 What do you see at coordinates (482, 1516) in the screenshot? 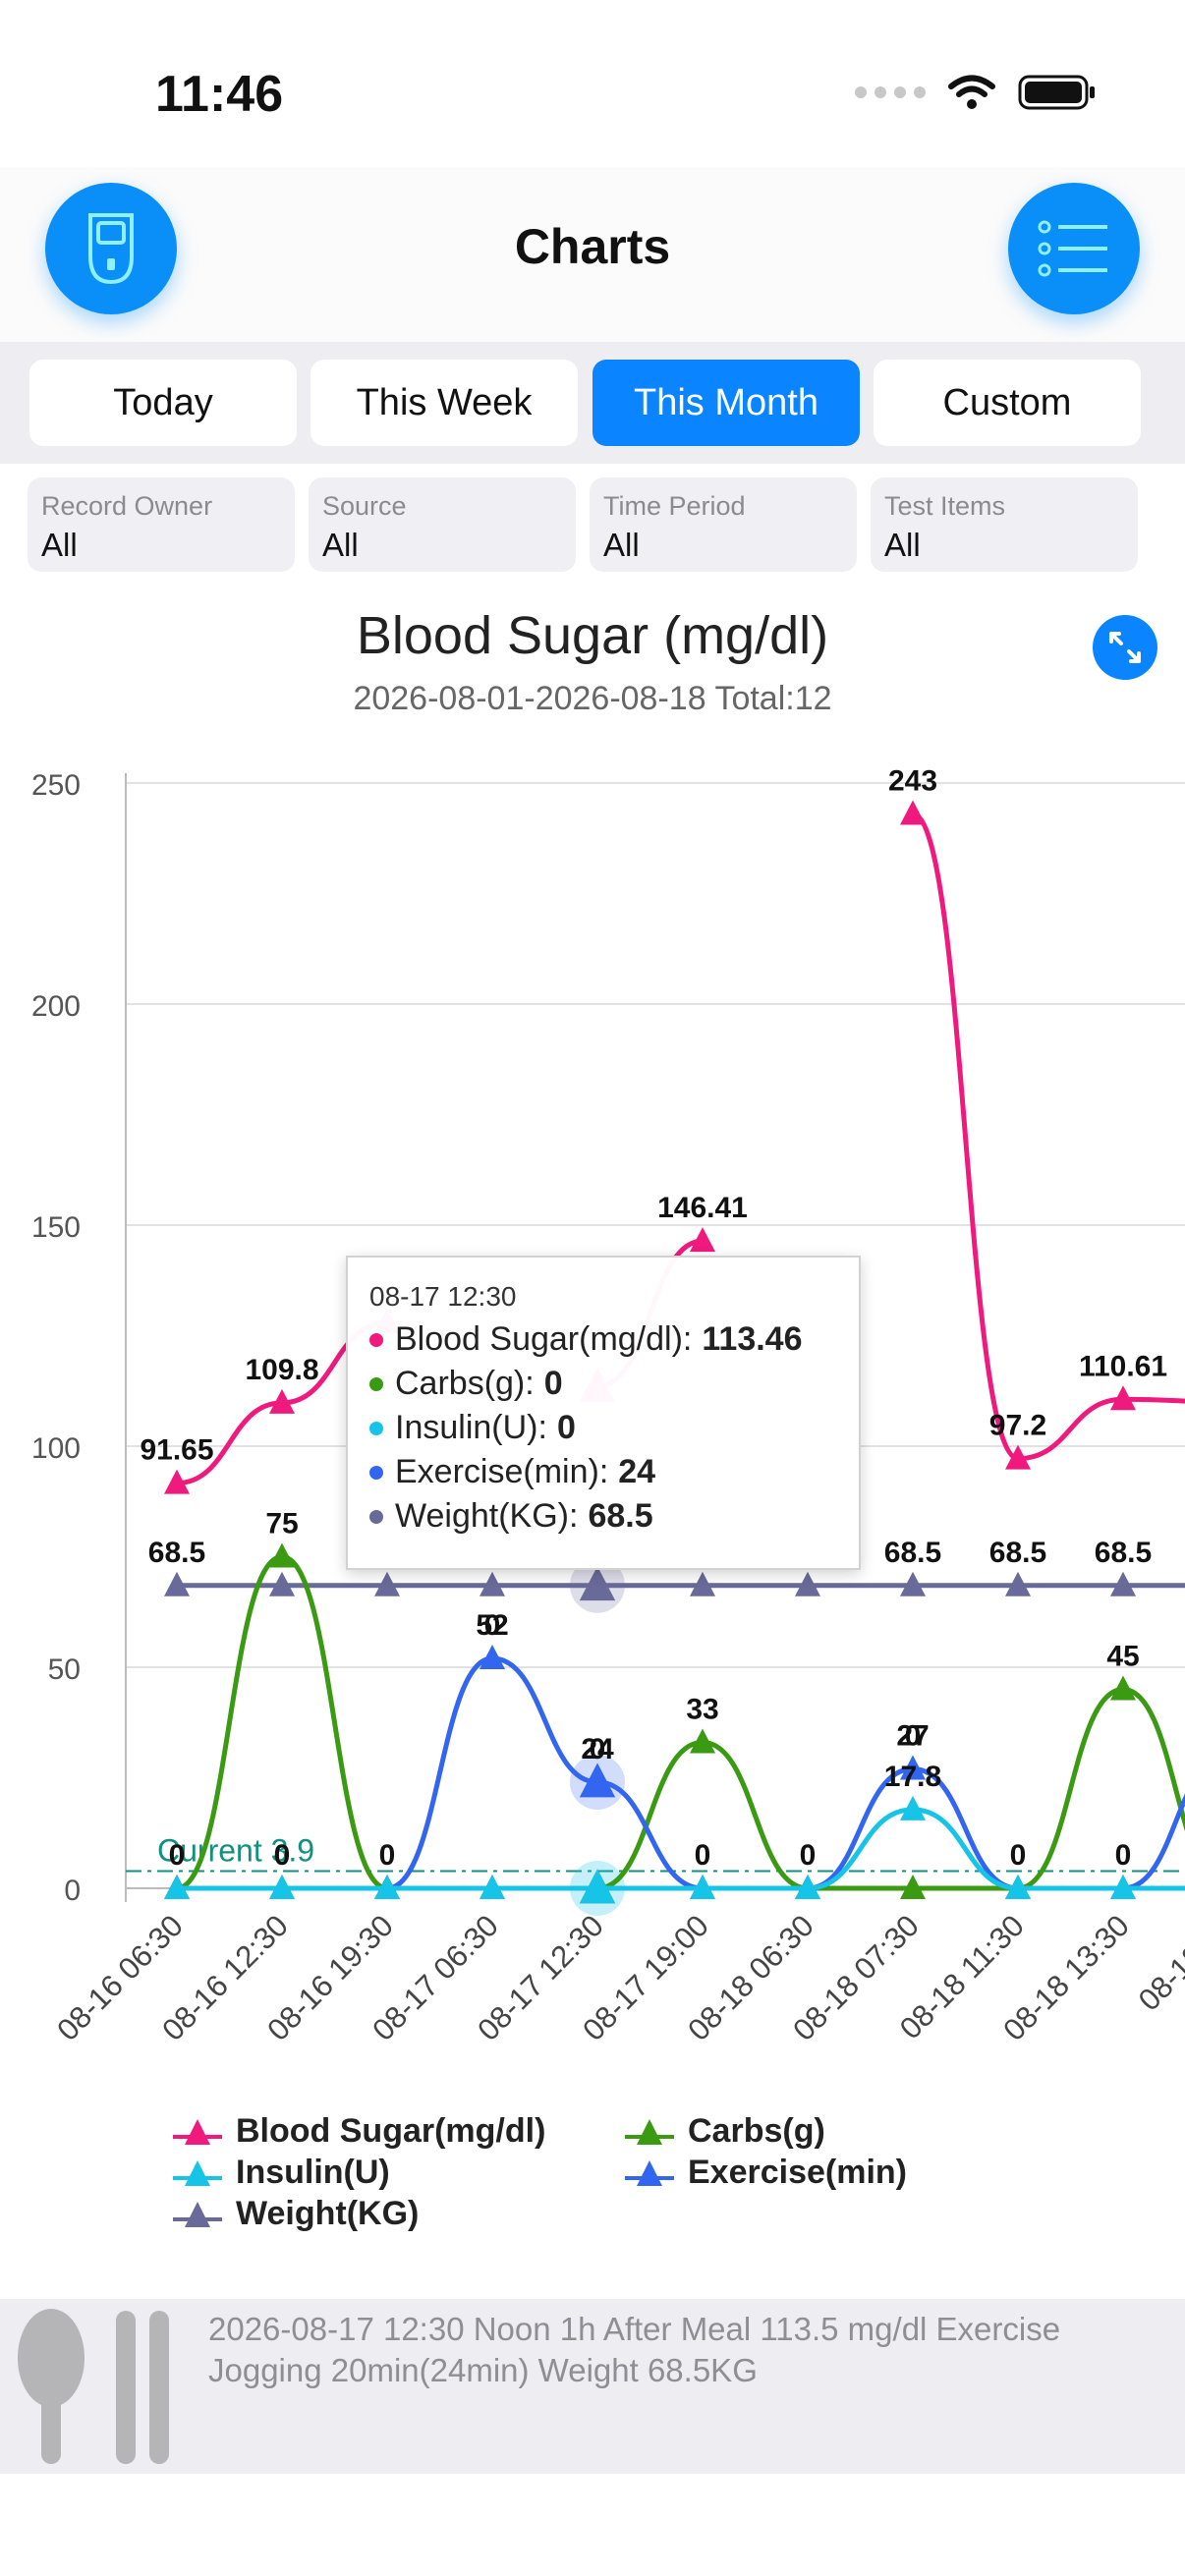
I see `tooltip-series-name: Weight(KG)` at bounding box center [482, 1516].